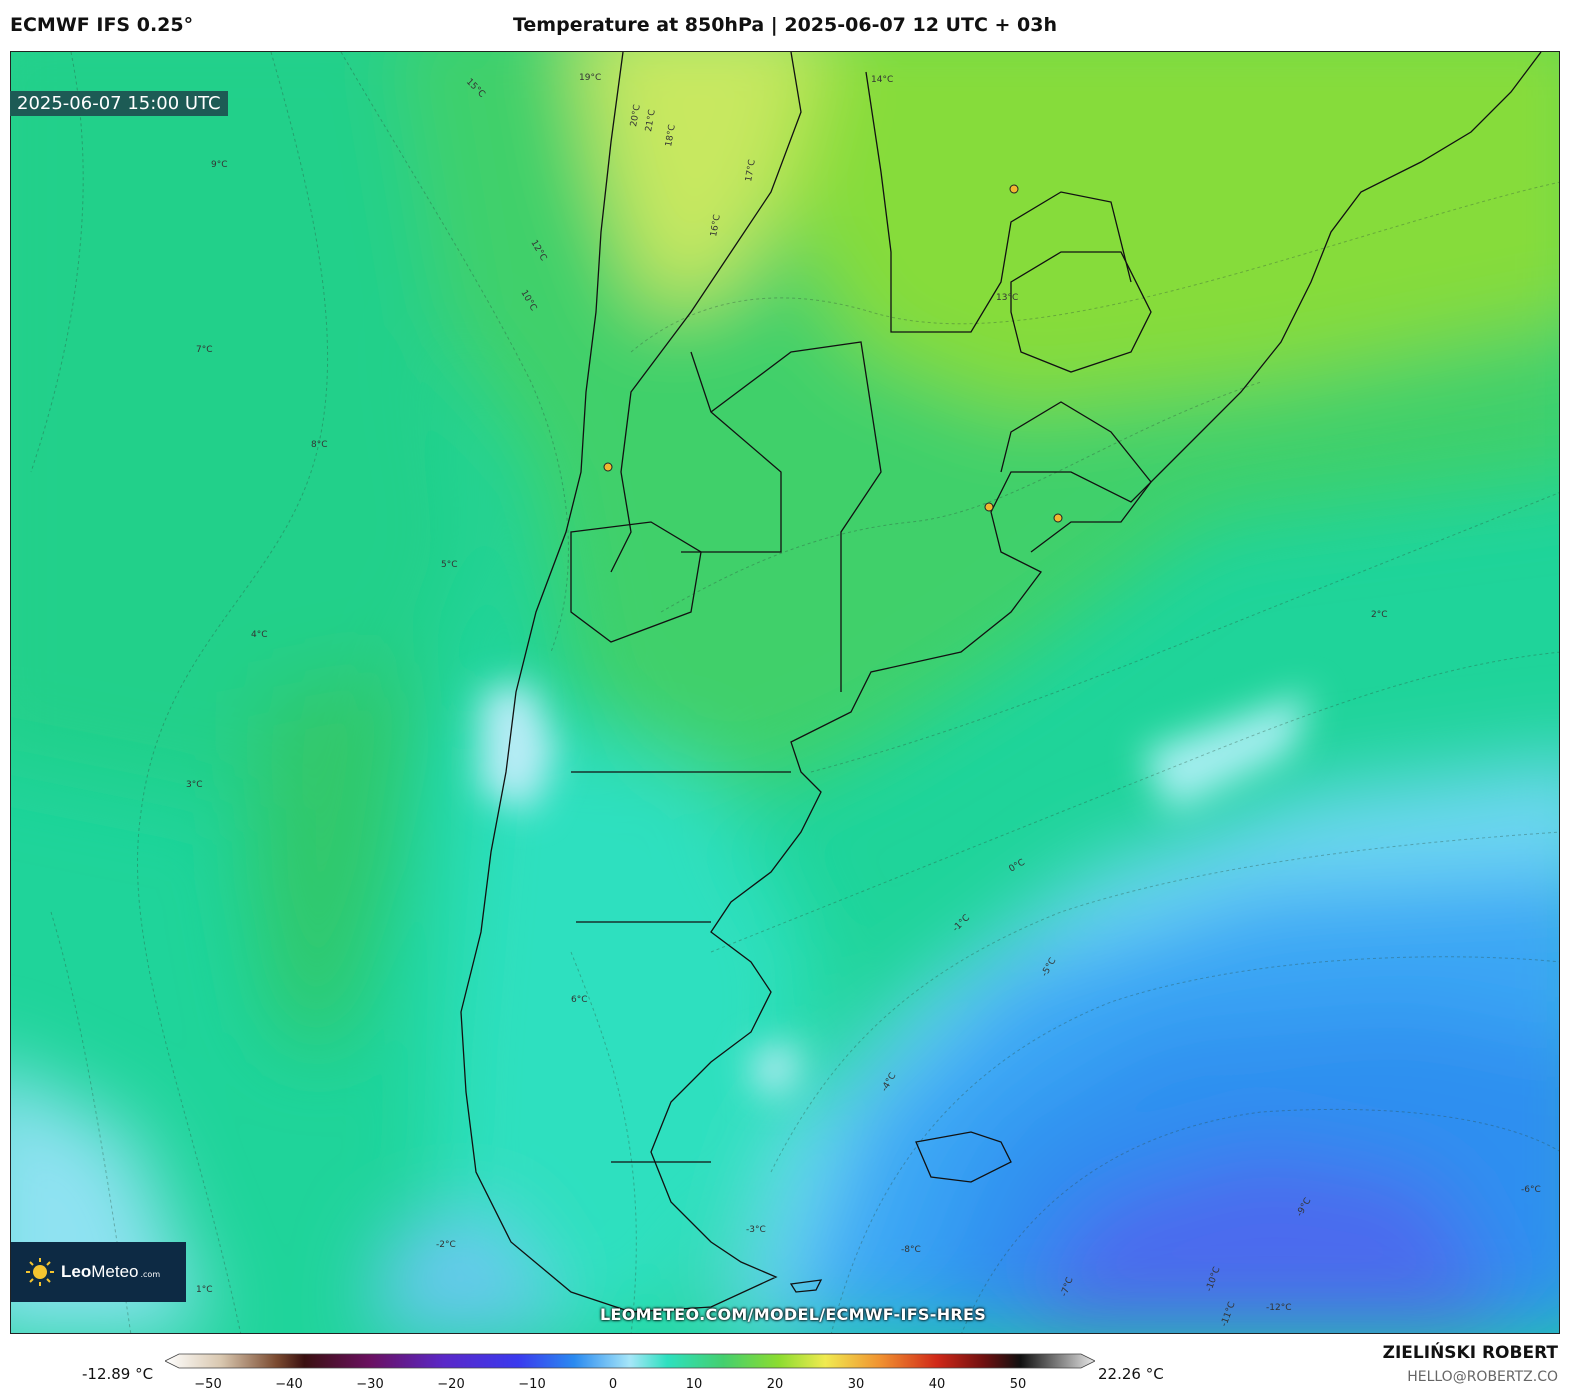 Image resolution: width=1570 pixels, height=1397 pixels. I want to click on svg-text: 14°C, so click(882, 80).